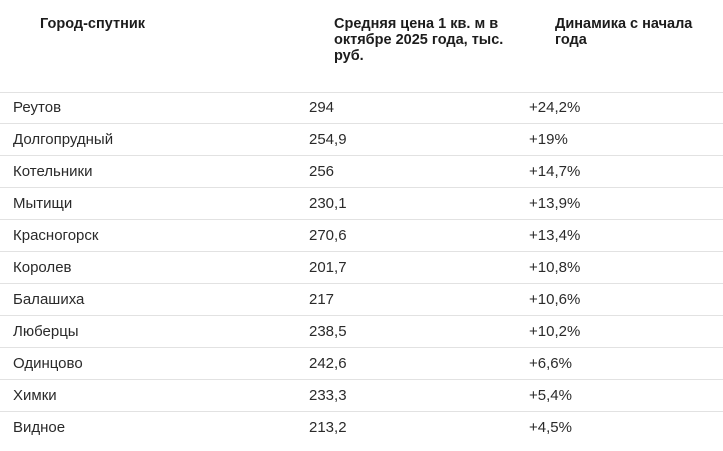  What do you see at coordinates (328, 395) in the screenshot?
I see `cell-price: 233,3` at bounding box center [328, 395].